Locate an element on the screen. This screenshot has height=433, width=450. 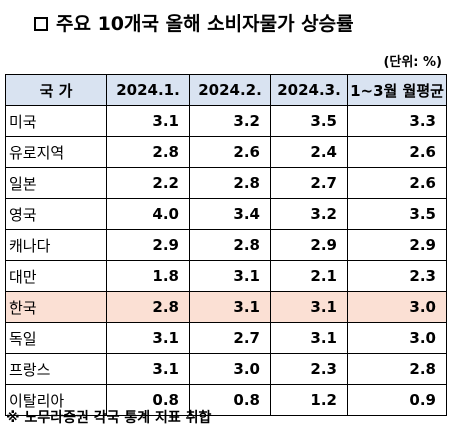
country-cell: 이탈리아 is located at coordinates (56, 400).